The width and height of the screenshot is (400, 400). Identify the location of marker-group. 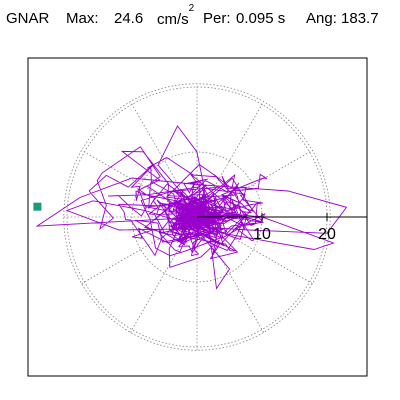
(37, 206).